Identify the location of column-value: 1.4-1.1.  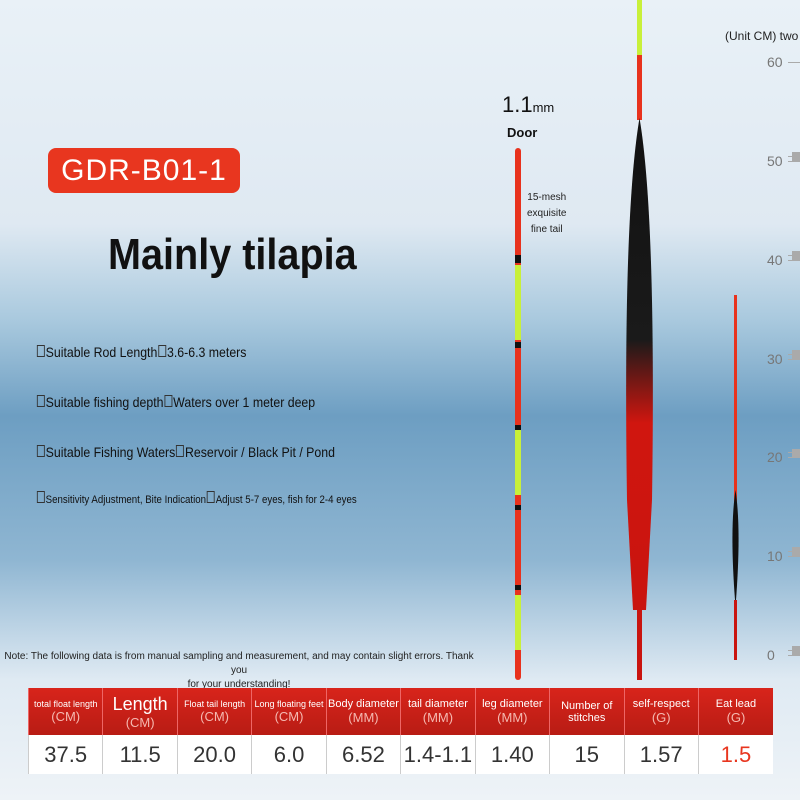
(438, 754).